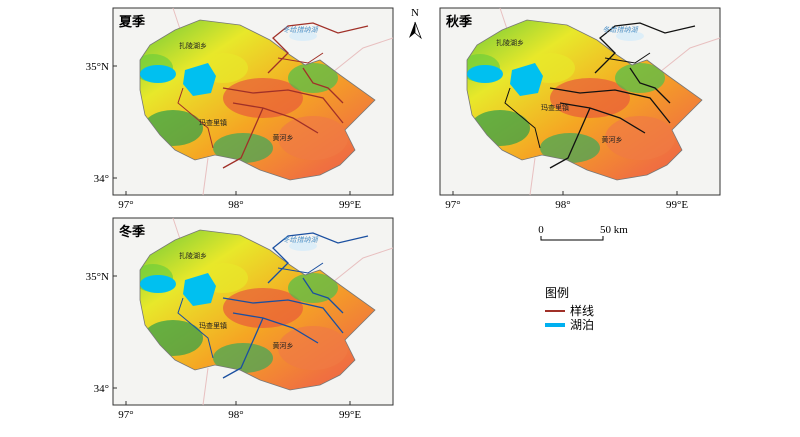  I want to click on north-arrow: N, so click(415, 23).